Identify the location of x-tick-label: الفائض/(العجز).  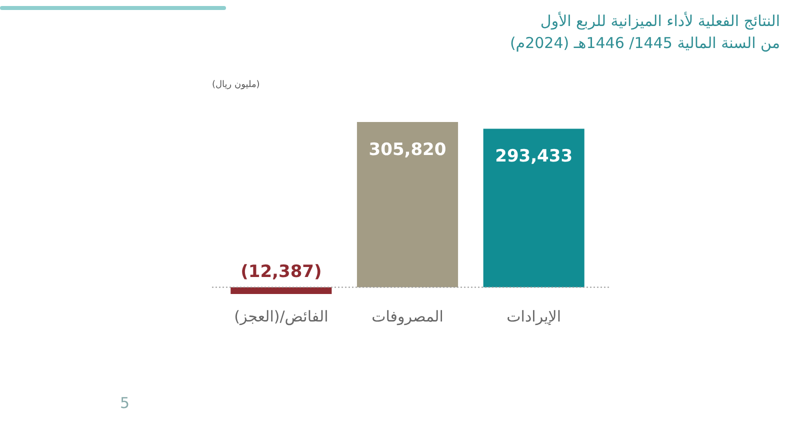
(281, 316).